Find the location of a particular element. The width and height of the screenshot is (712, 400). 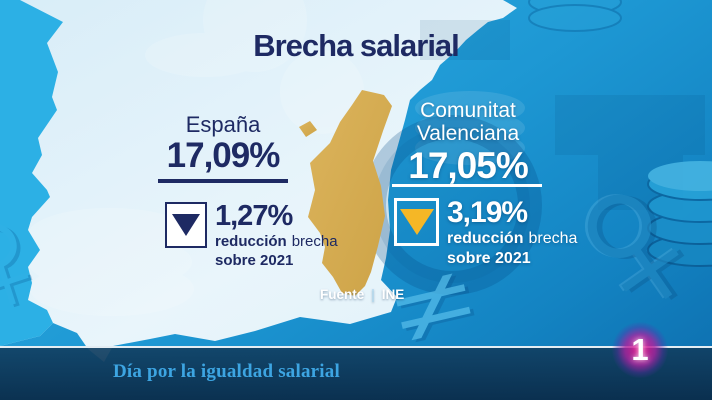

channel-logo: 1 is located at coordinates (640, 350).